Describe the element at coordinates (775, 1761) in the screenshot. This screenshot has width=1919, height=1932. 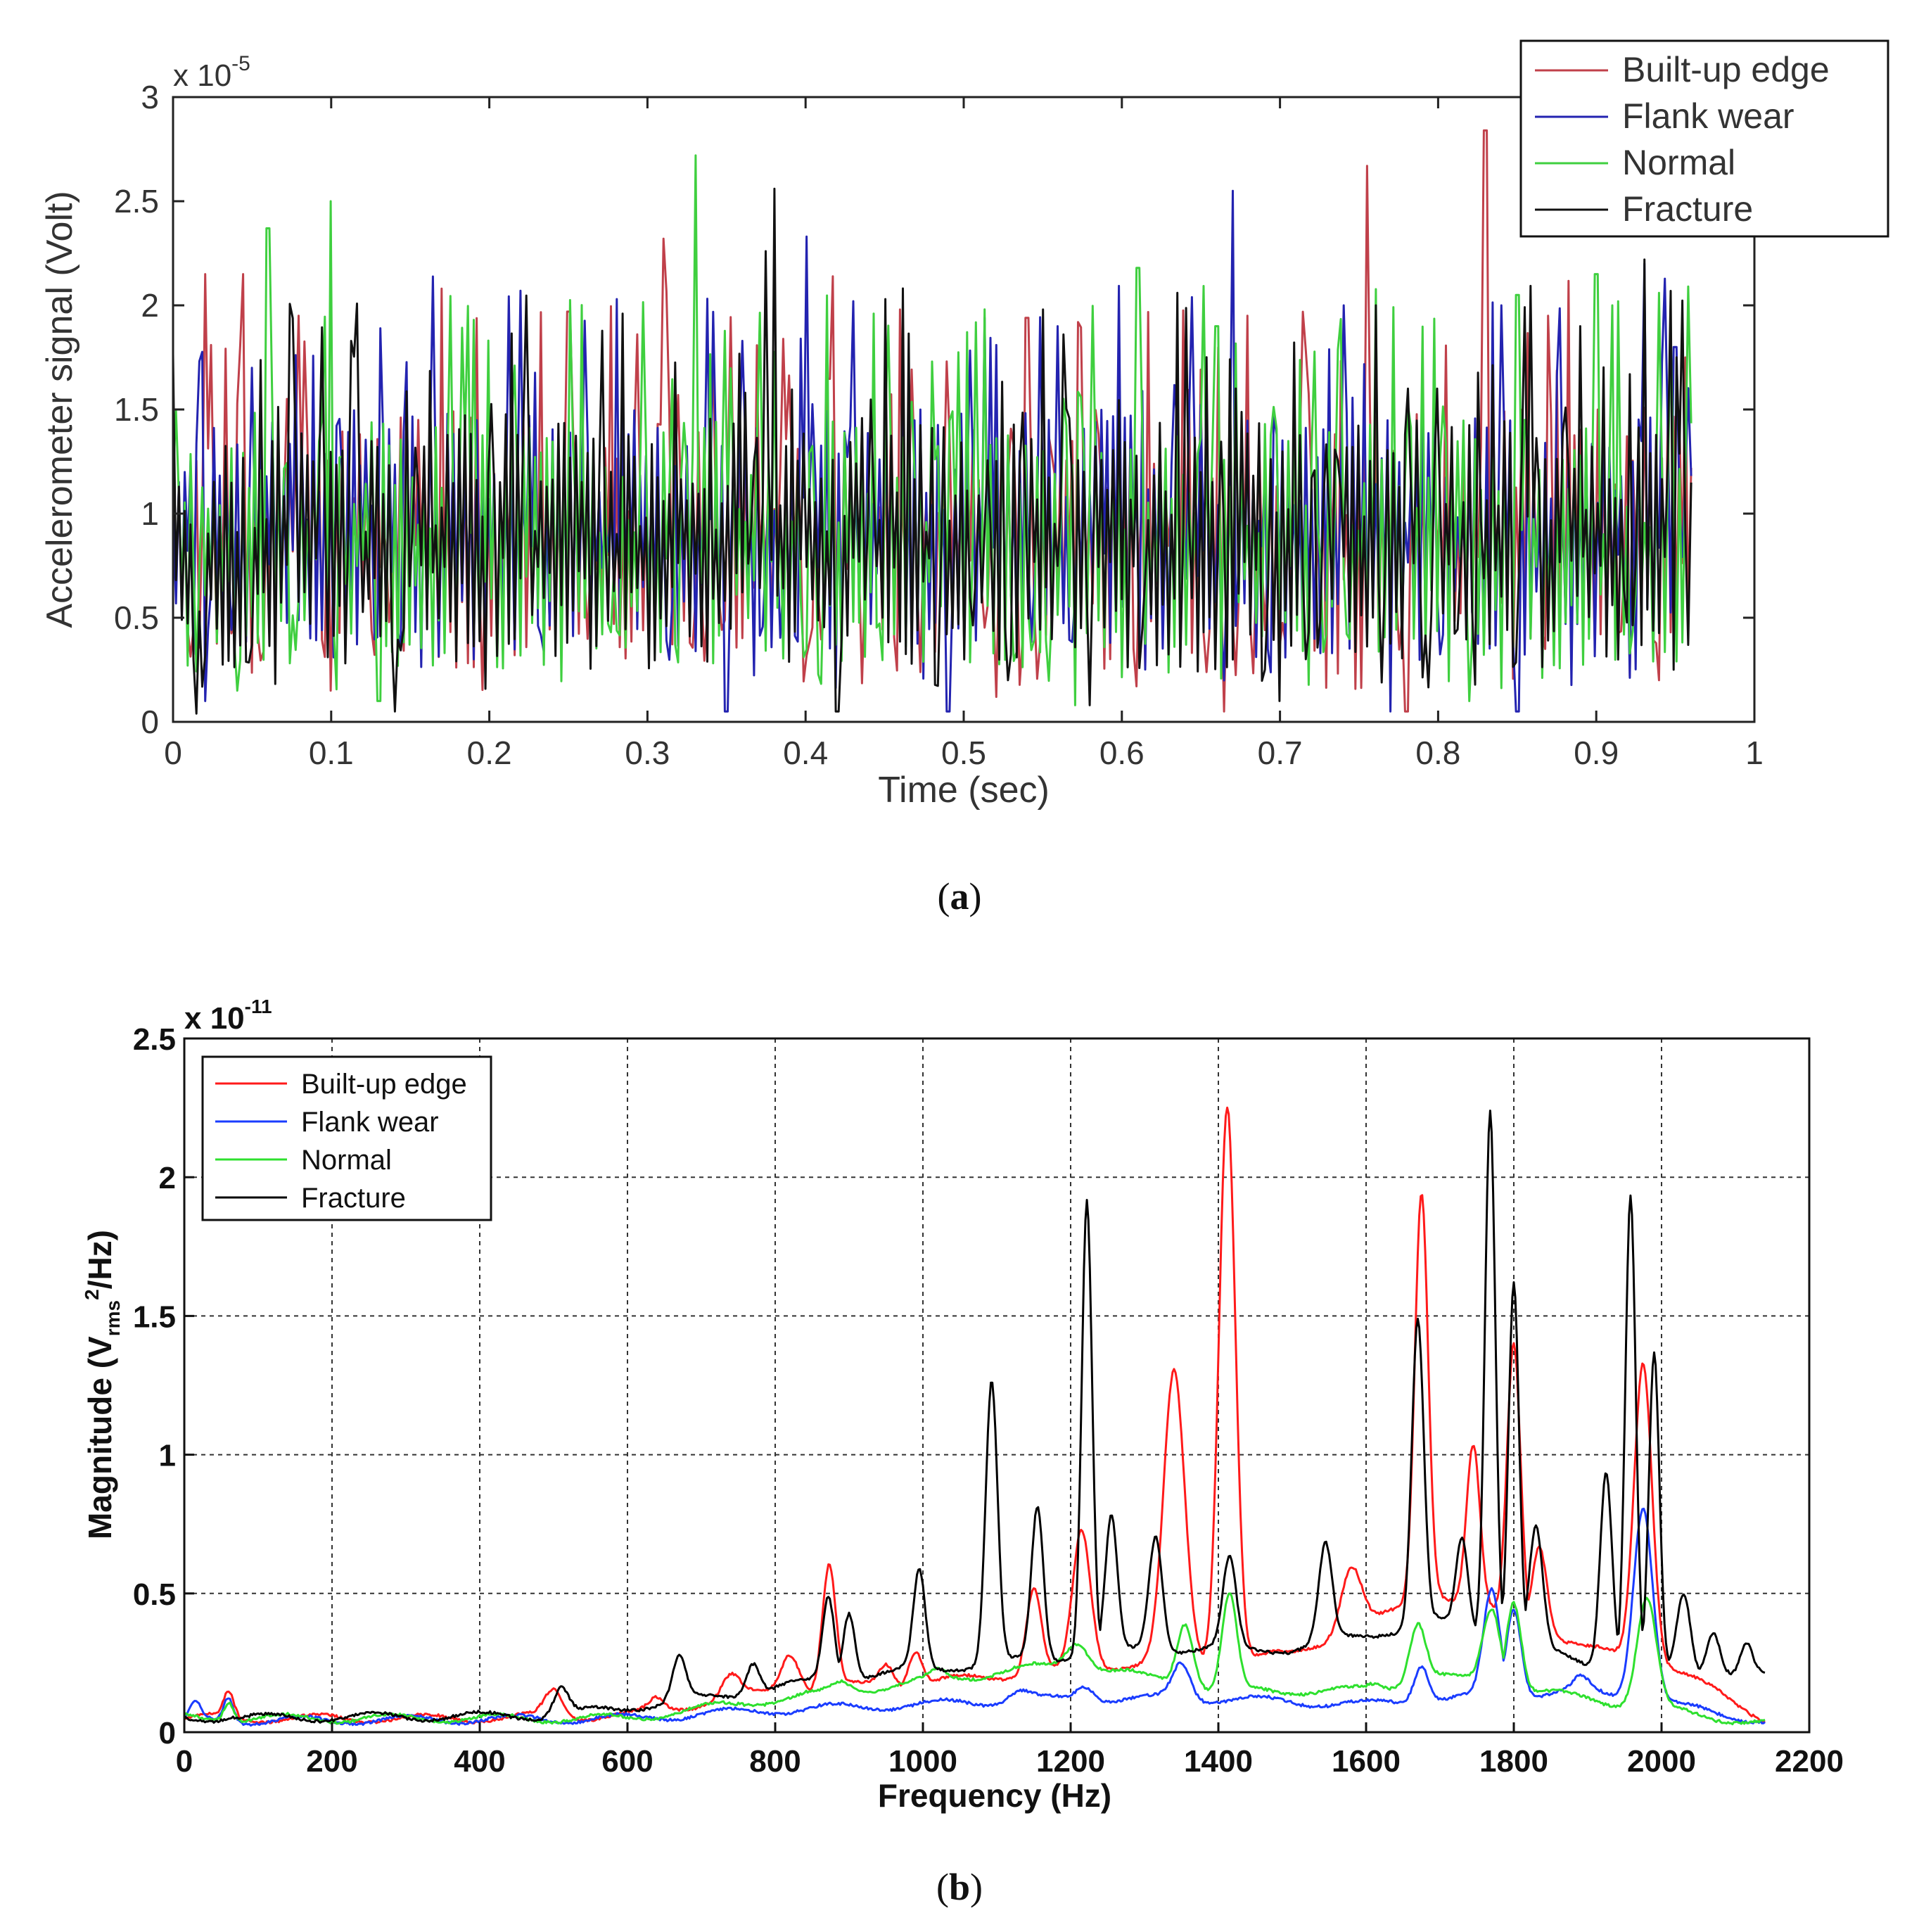
I see `chart-b-x-tick-label: 800` at that location.